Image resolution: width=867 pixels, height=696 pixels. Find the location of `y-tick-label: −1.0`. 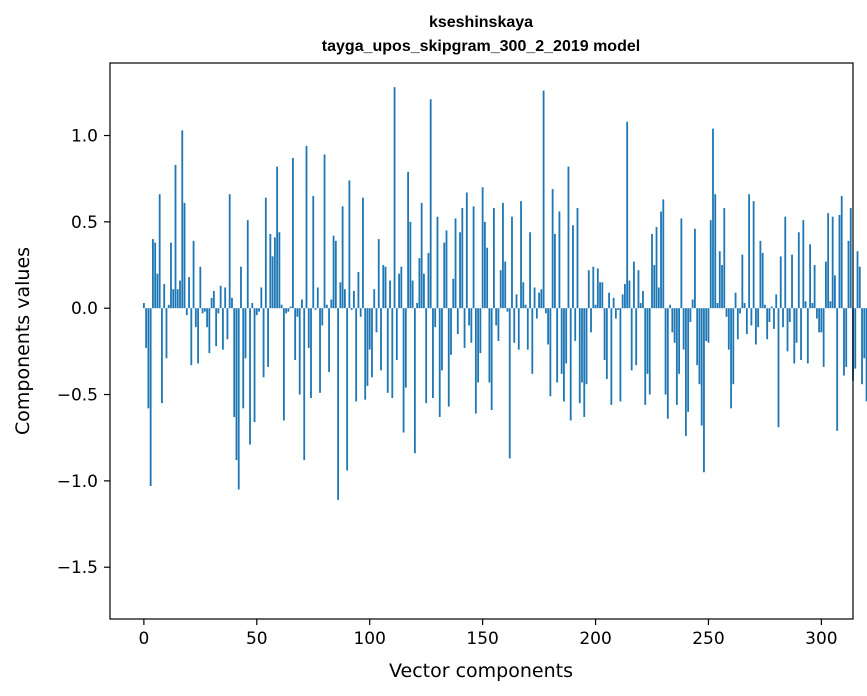

y-tick-label: −1.0 is located at coordinates (77, 482).